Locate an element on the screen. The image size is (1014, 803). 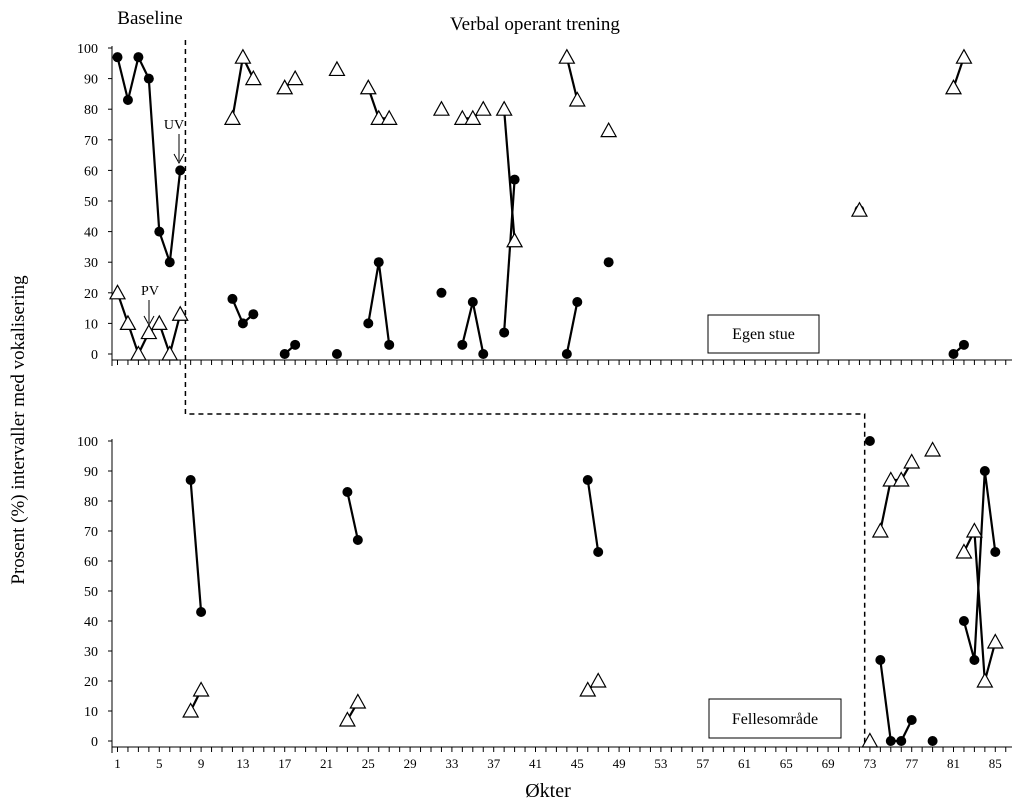
annotation-pv: PV is located at coordinates (150, 305).